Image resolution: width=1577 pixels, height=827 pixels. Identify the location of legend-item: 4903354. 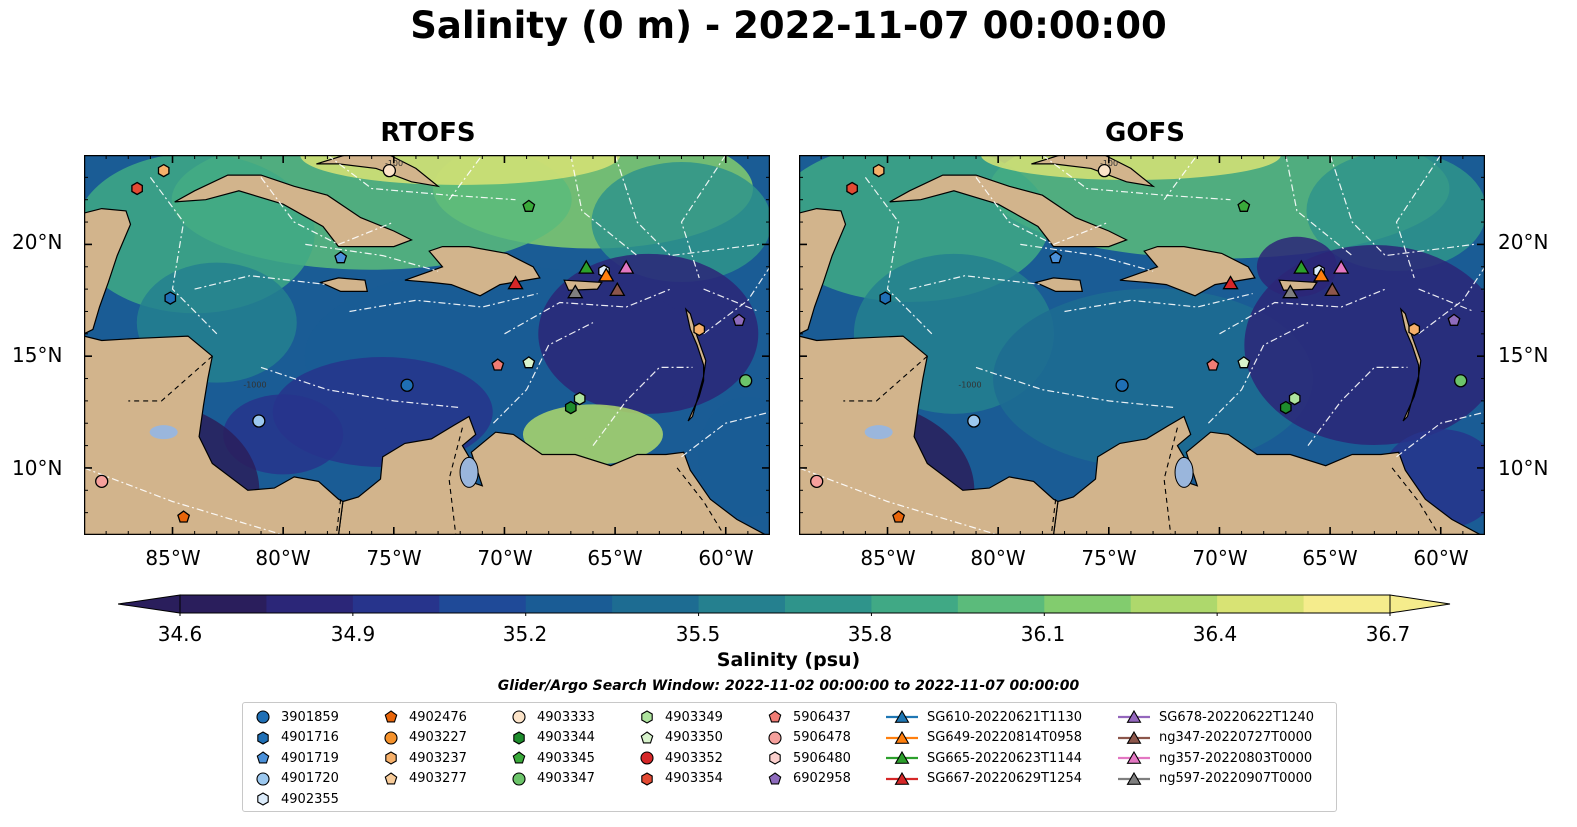
(680, 779).